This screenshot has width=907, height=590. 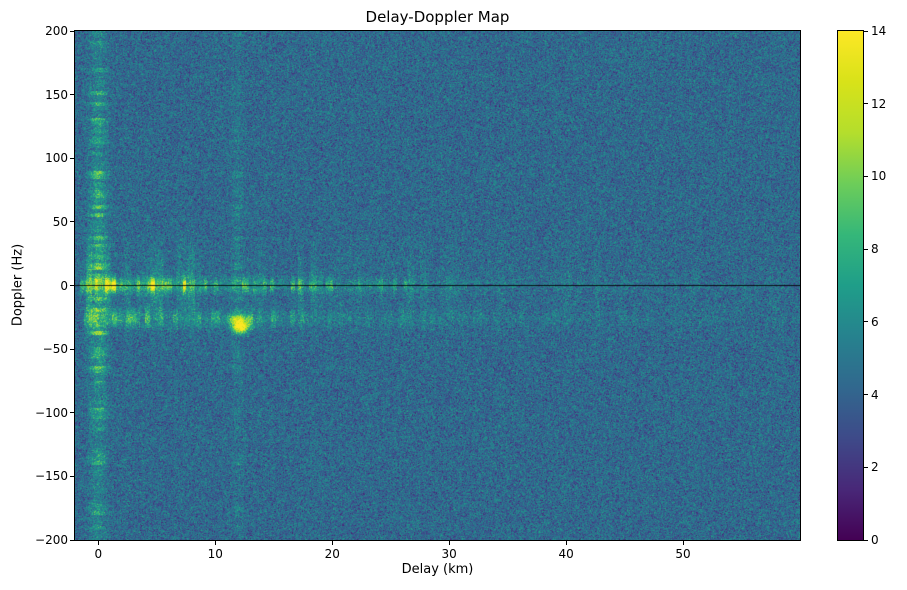 What do you see at coordinates (60, 221) in the screenshot?
I see `y-tick-label: 50` at bounding box center [60, 221].